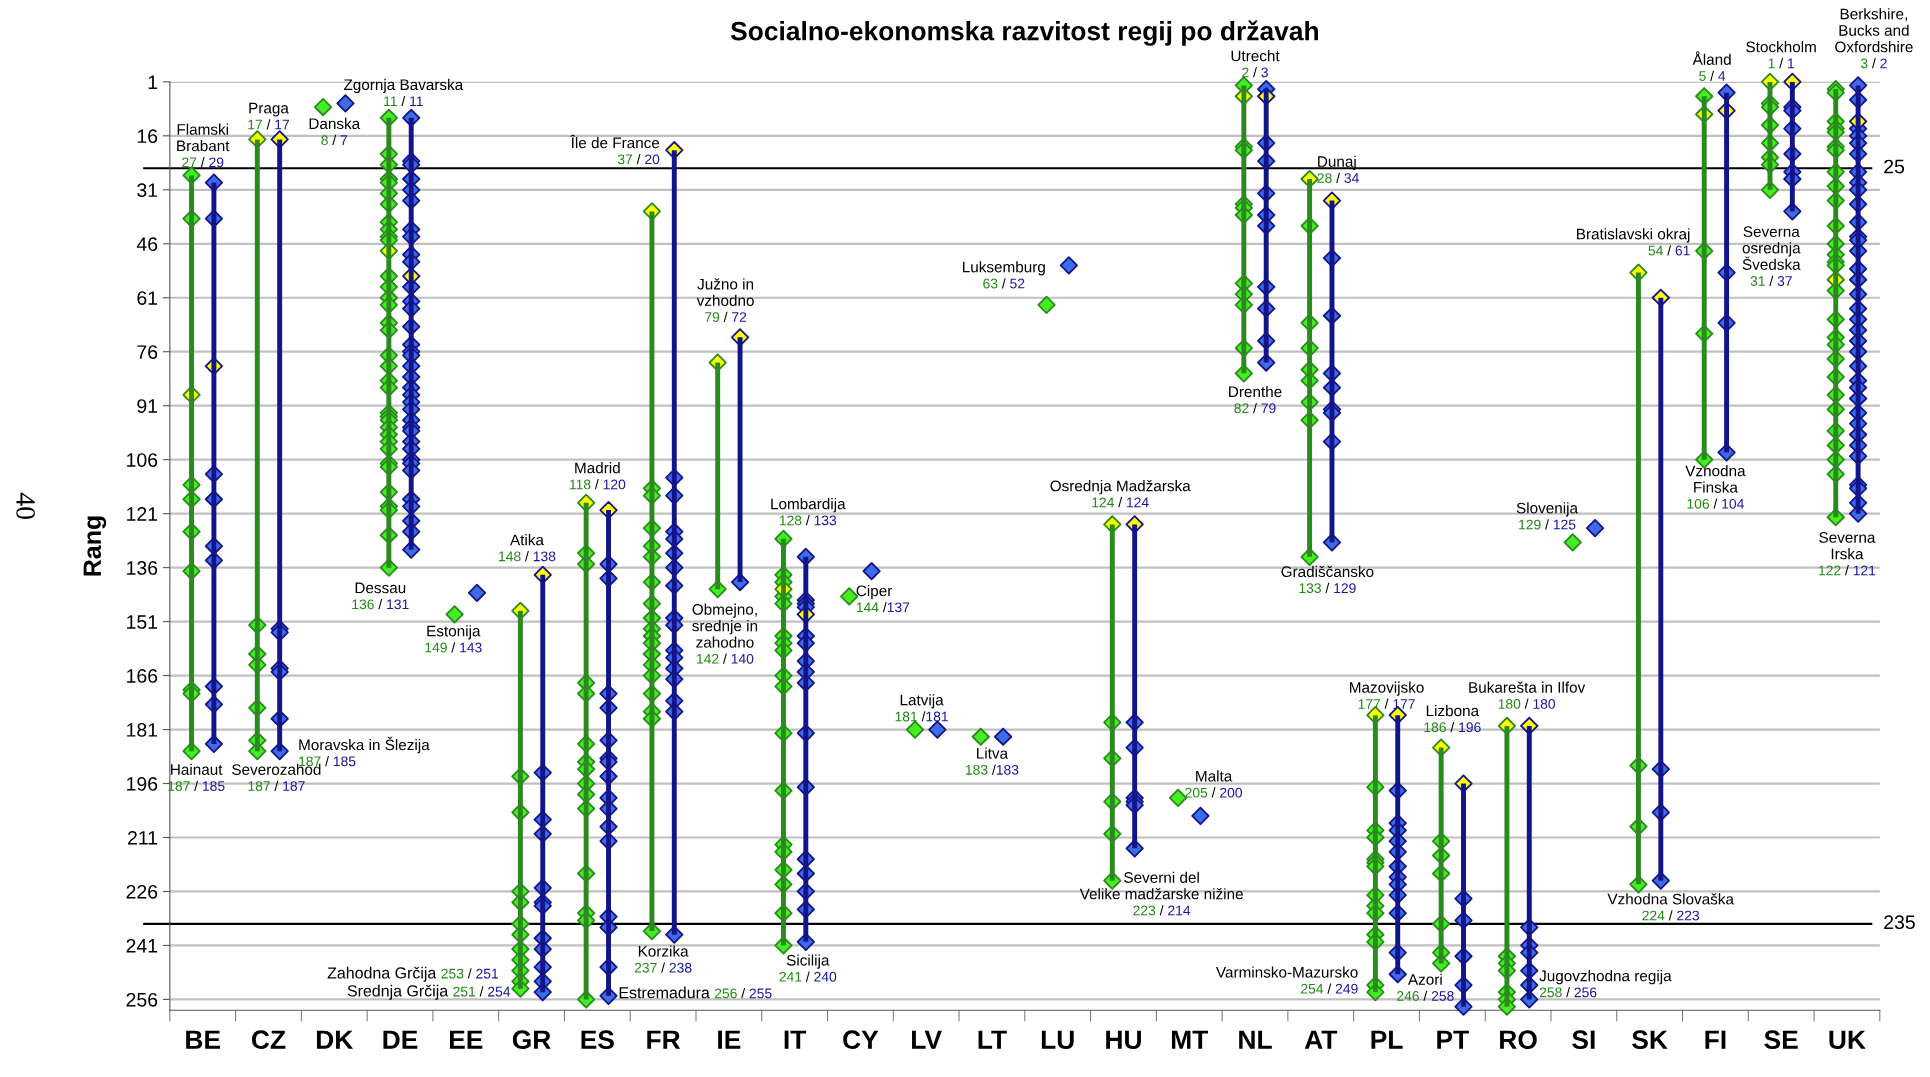  Describe the element at coordinates (663, 959) in the screenshot. I see `annotation: Korzika 237 / 238` at that location.